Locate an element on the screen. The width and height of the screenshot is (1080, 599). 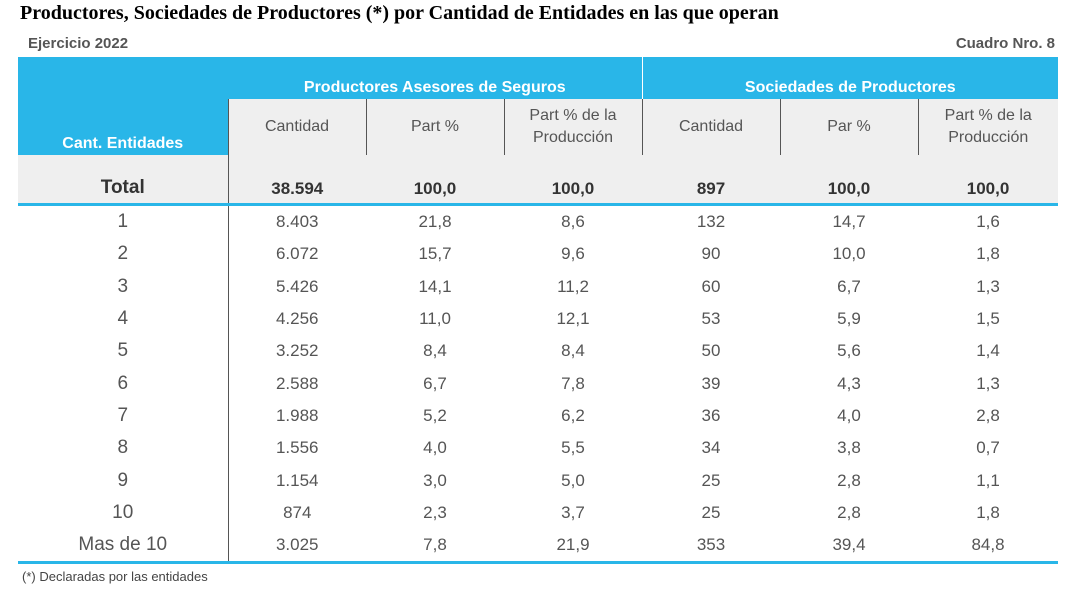
table-cell: 3,0 is located at coordinates (435, 480).